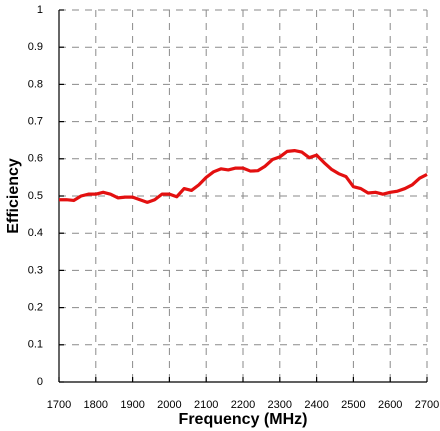 This screenshot has height=431, width=440. I want to click on y-tick-label: 0.7, so click(35, 122).